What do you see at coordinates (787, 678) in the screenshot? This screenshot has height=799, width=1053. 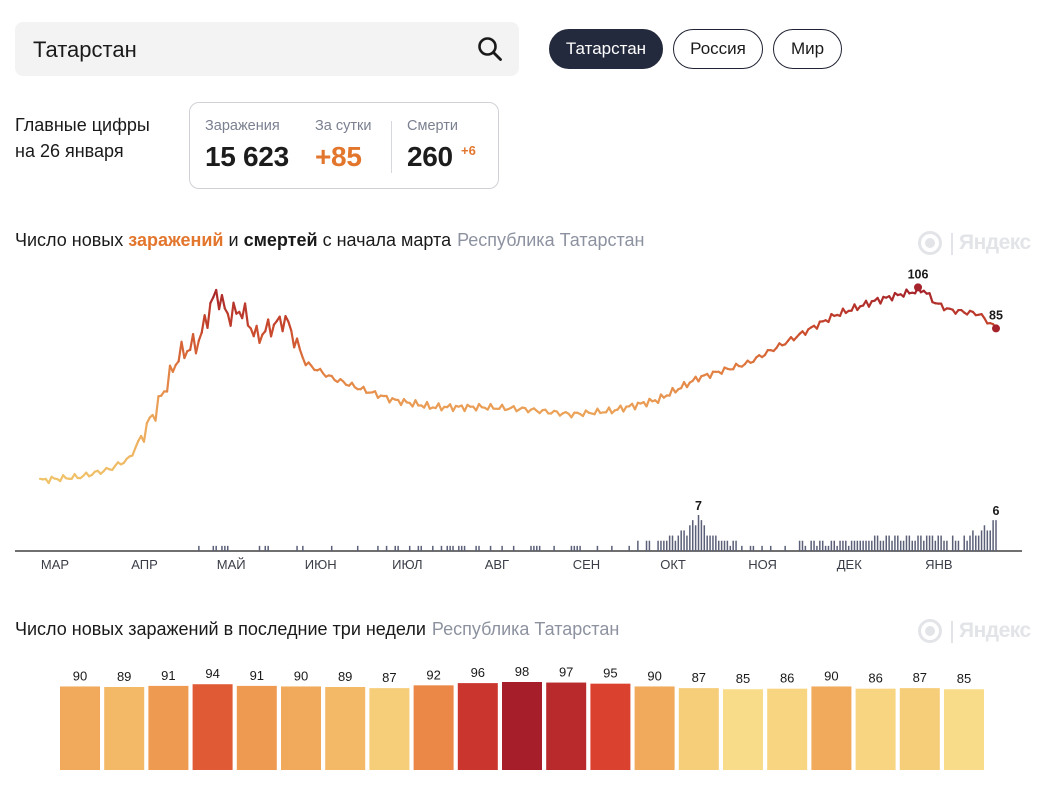 I see `three-week-bar-label: 86` at bounding box center [787, 678].